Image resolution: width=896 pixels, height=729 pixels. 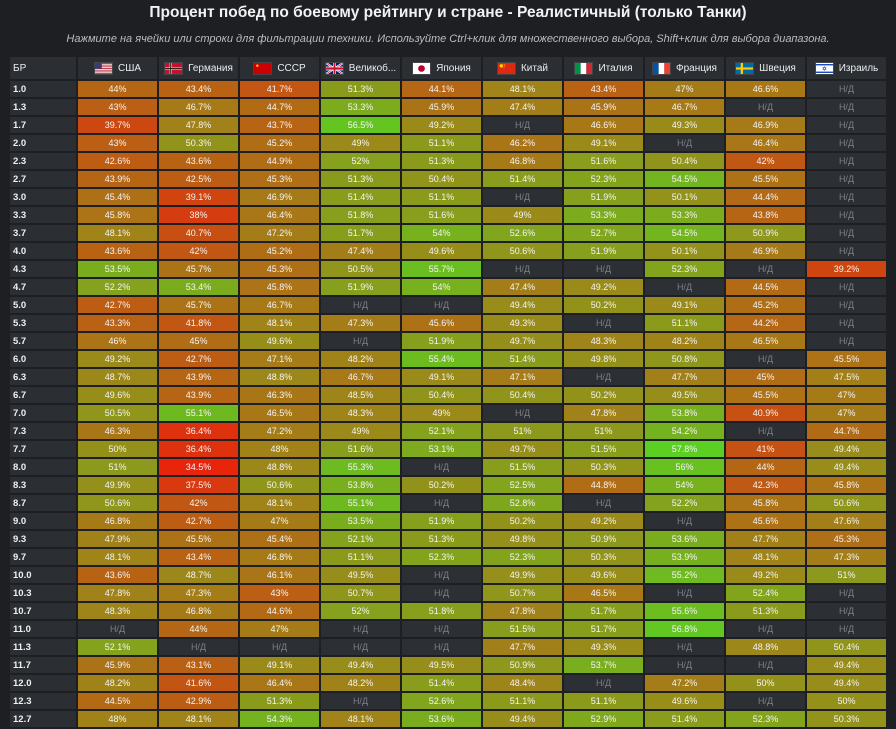 I want to click on br-label: 8.0, so click(x=43, y=467).